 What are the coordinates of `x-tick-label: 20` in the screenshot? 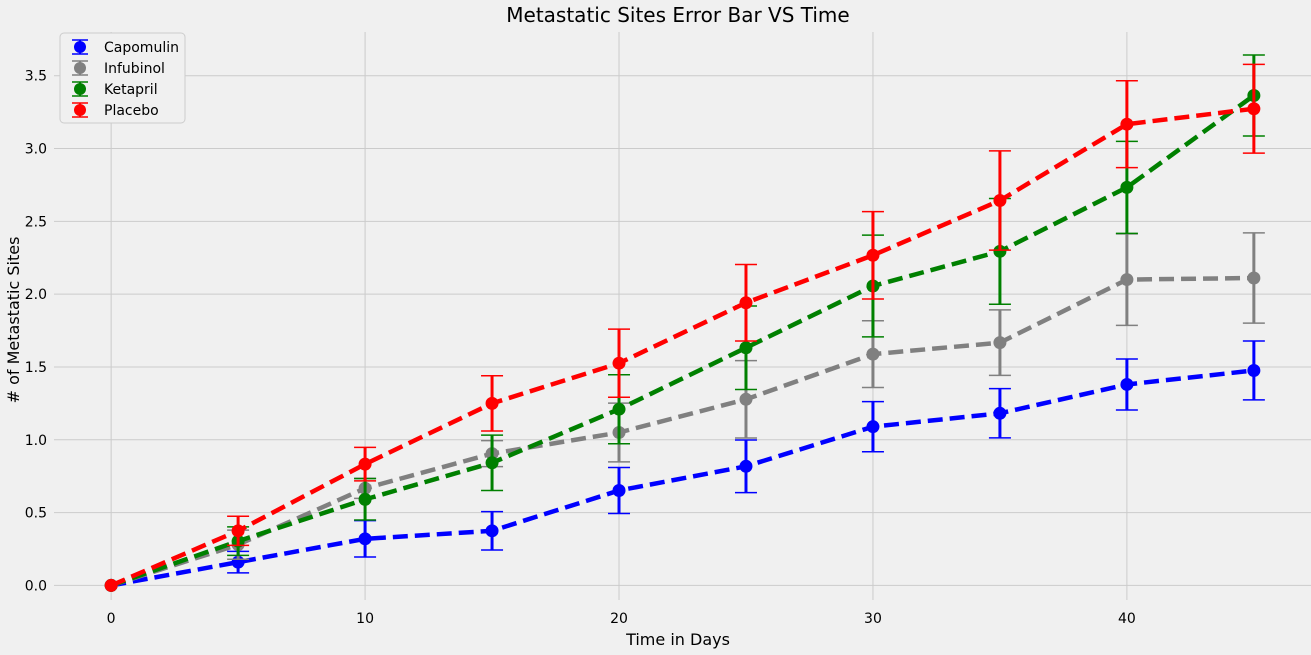 It's located at (619, 619).